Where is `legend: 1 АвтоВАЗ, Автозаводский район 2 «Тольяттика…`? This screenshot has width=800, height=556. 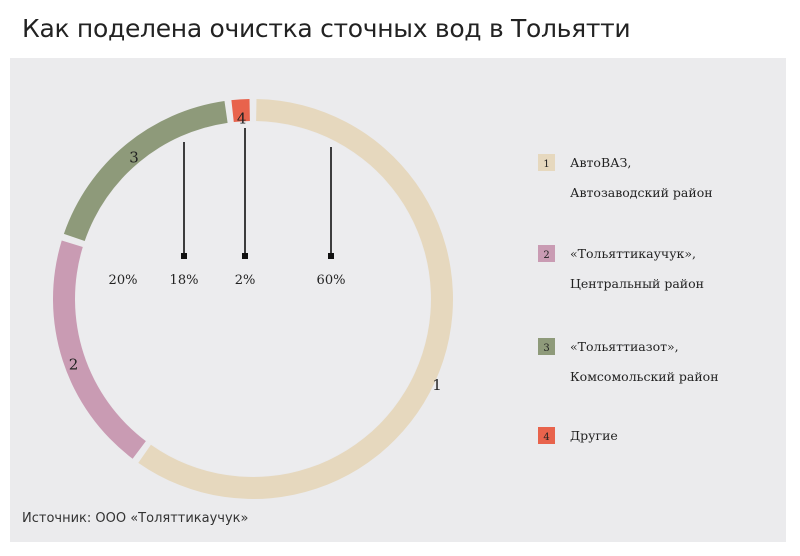 legend: 1 АвтоВАЗ, Автозаводский район 2 «Тольяттика… is located at coordinates (628, 299).